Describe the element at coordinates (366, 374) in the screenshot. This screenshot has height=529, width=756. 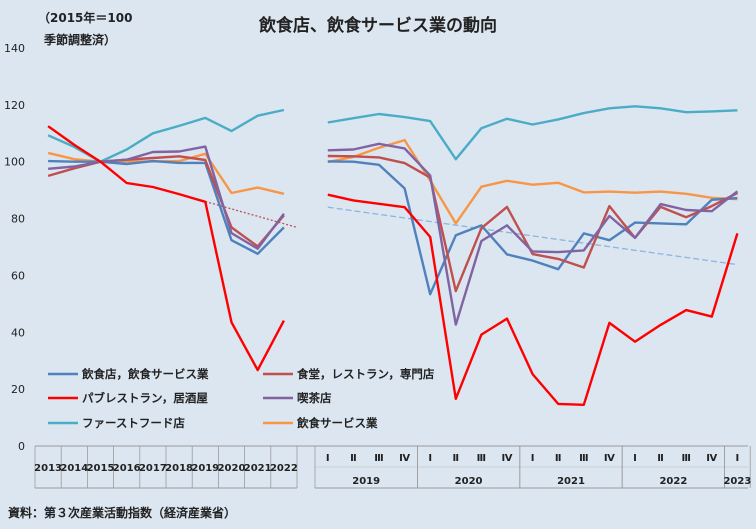
I see `legend-label: 食堂，レストラン，専門店` at that location.